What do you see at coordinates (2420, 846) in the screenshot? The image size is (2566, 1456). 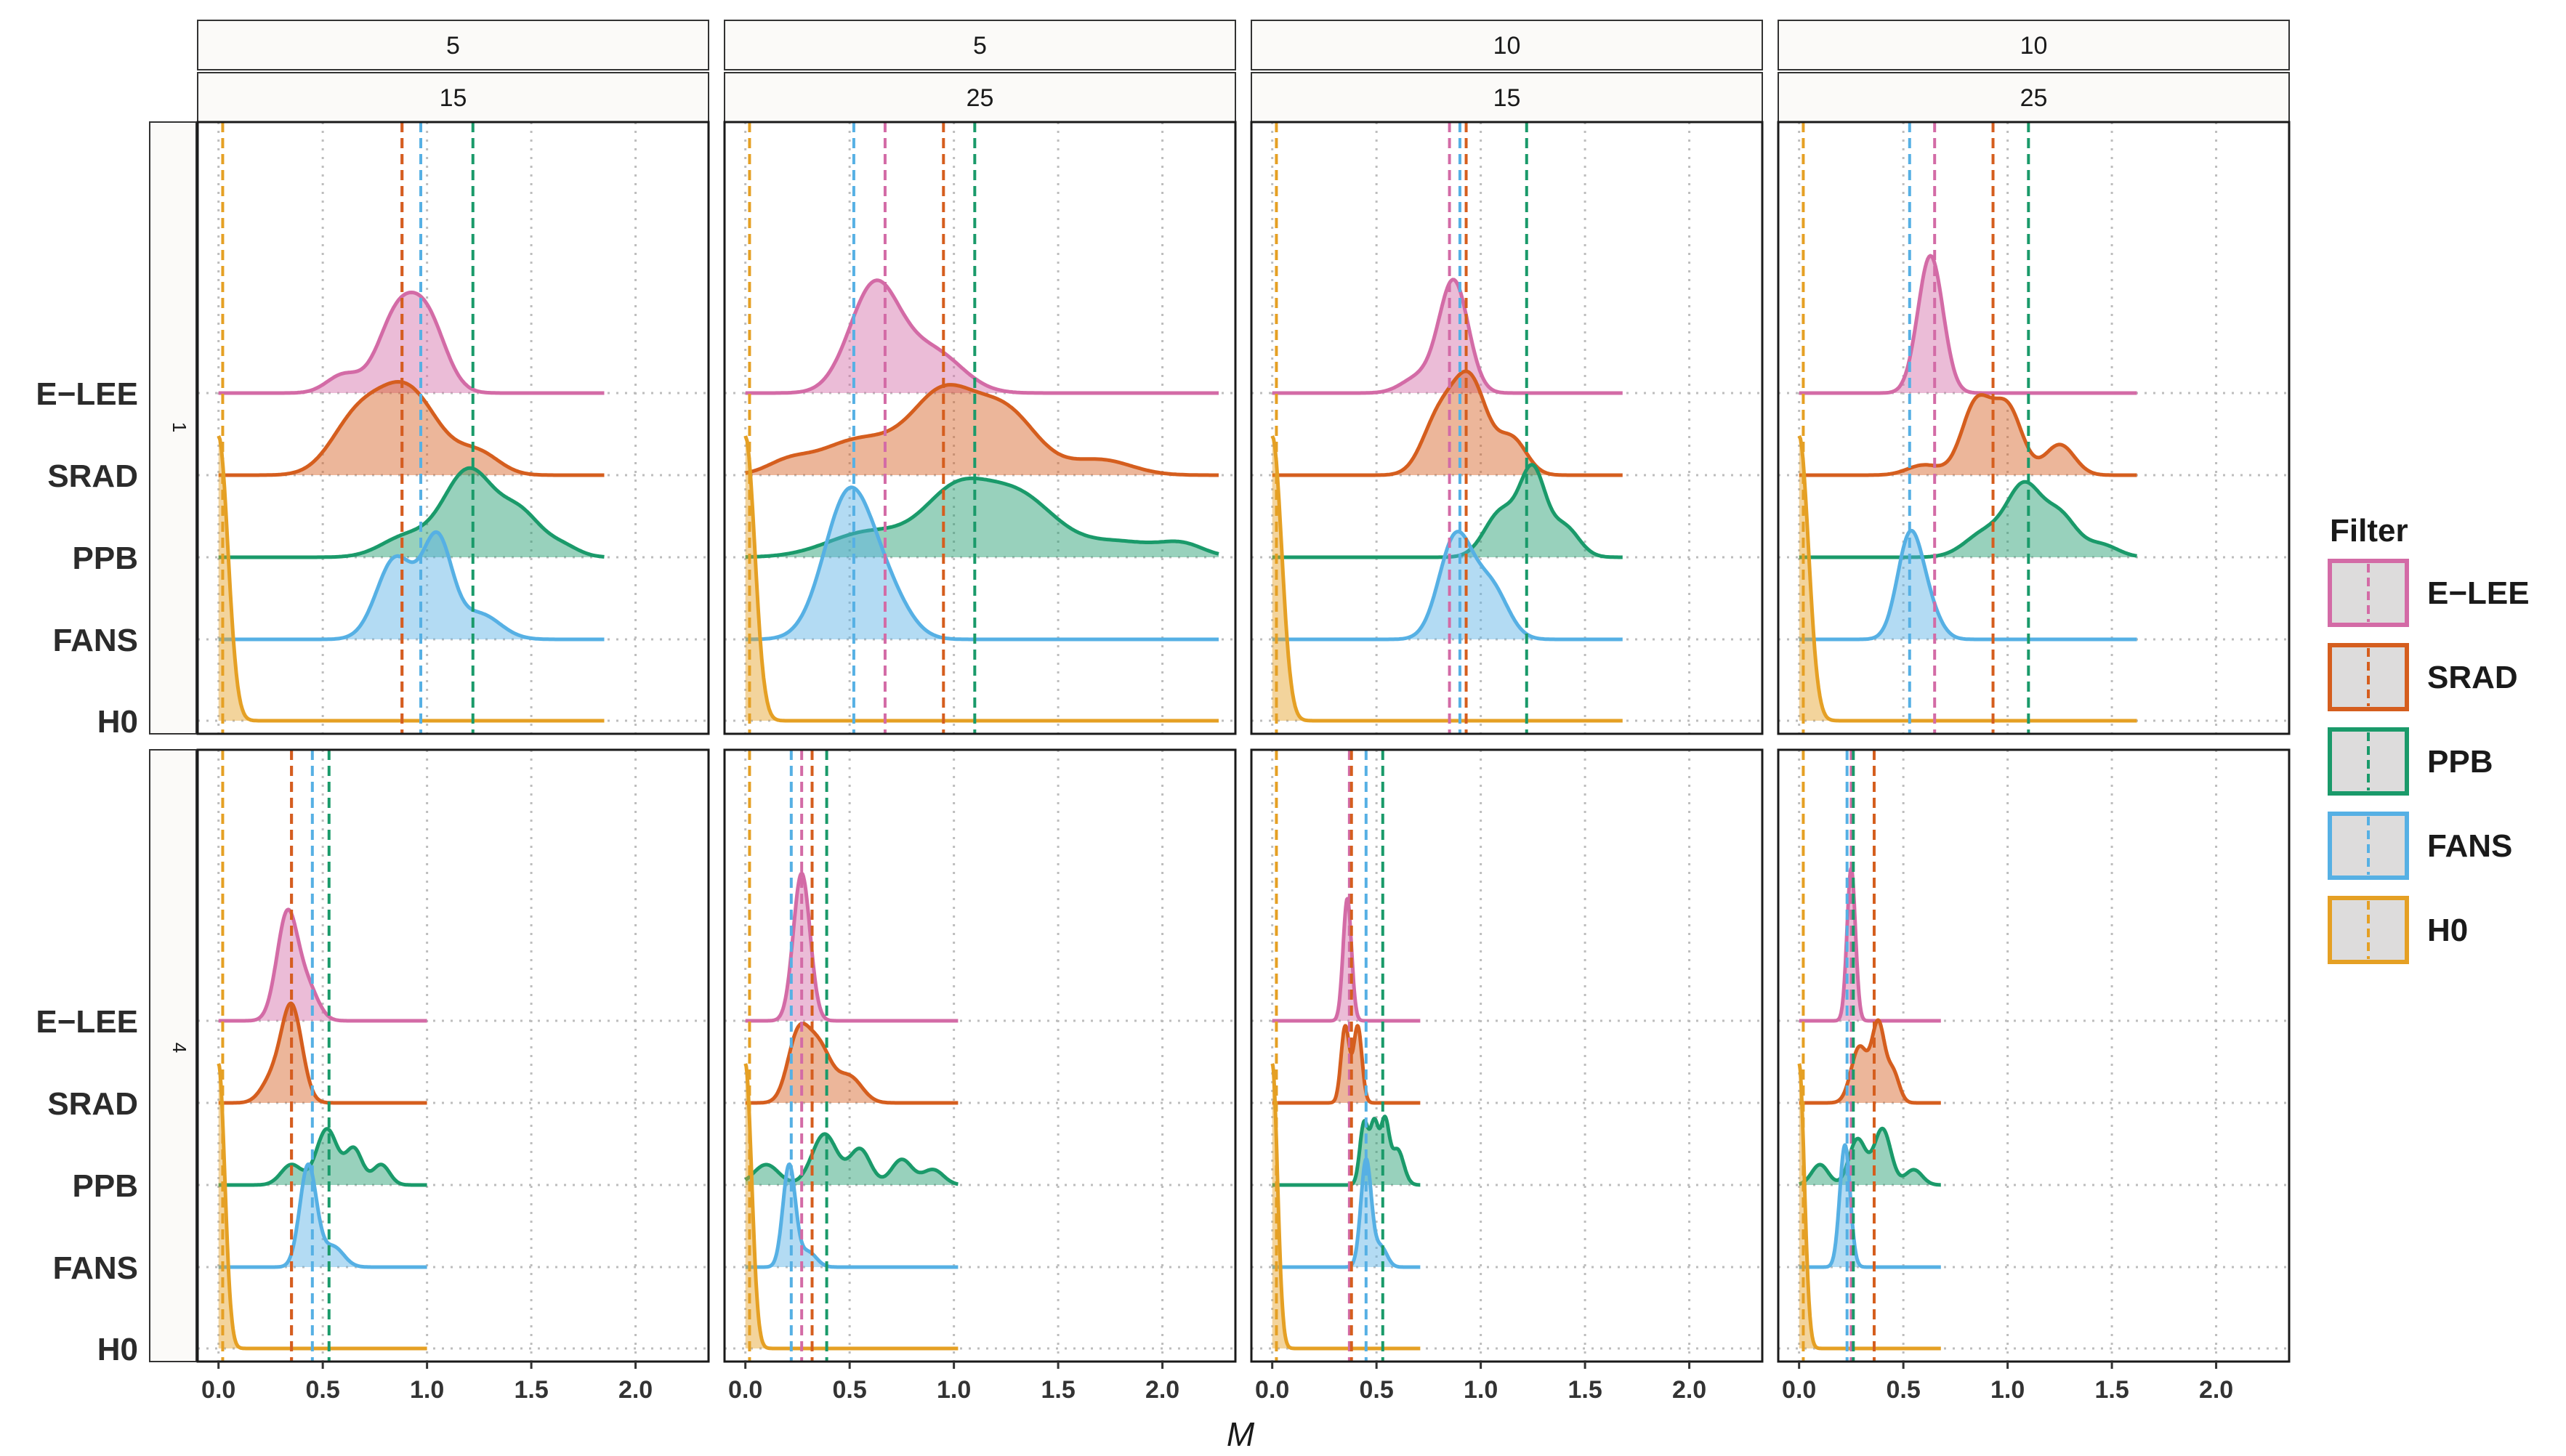 I see `legend-entry: FANS` at bounding box center [2420, 846].